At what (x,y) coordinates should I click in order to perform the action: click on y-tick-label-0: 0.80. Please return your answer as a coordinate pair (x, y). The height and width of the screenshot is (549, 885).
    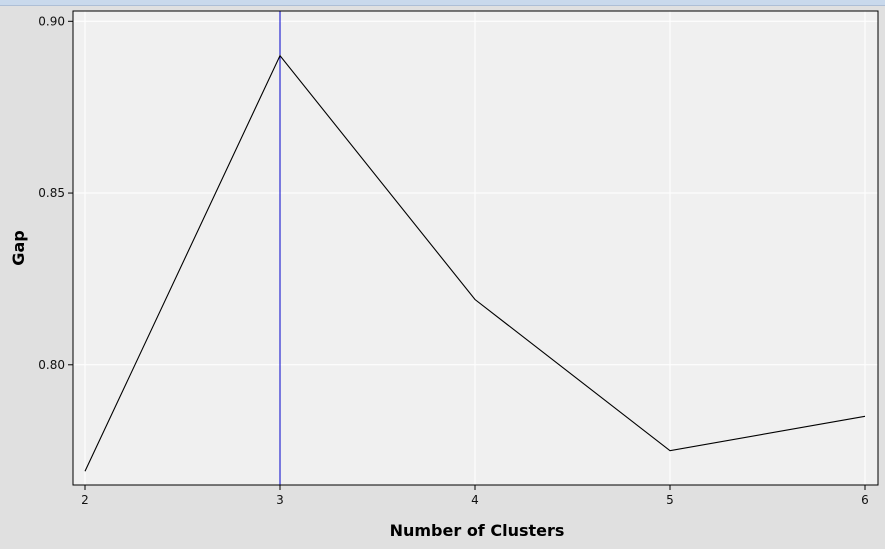
    Looking at the image, I should click on (51, 365).